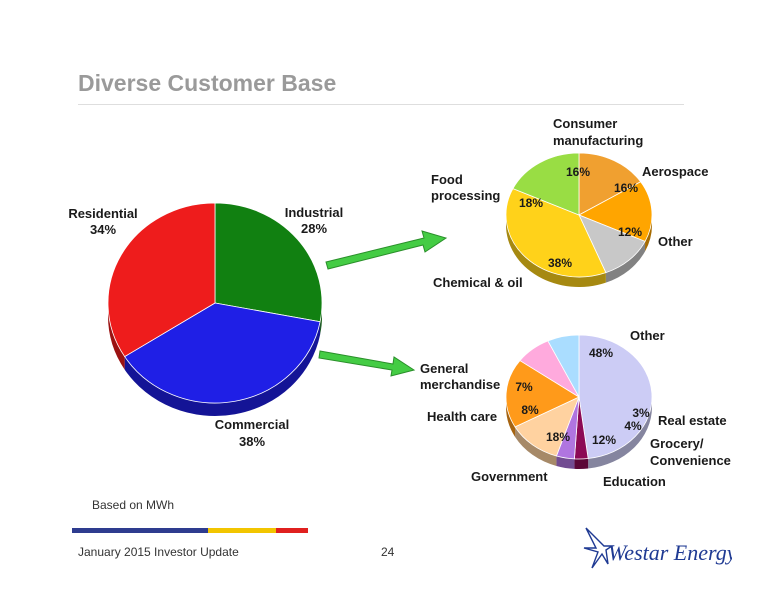 The height and width of the screenshot is (600, 776). I want to click on westar-logo: Westar Energy., so click(657, 548).